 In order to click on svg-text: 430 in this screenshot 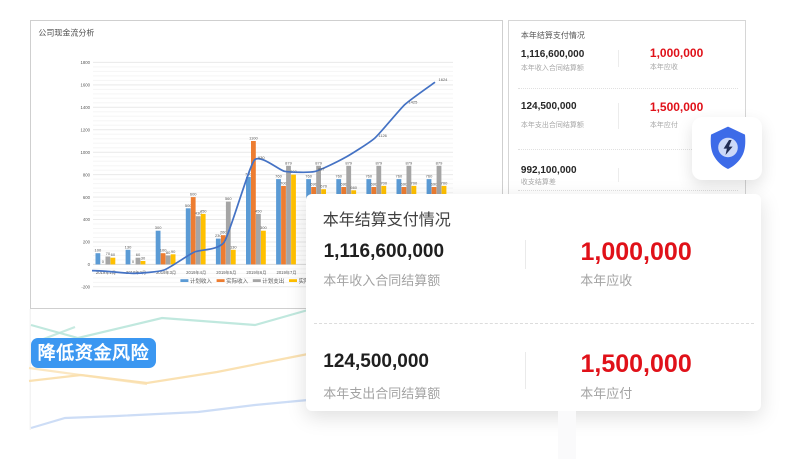, I will do `click(198, 213)`.